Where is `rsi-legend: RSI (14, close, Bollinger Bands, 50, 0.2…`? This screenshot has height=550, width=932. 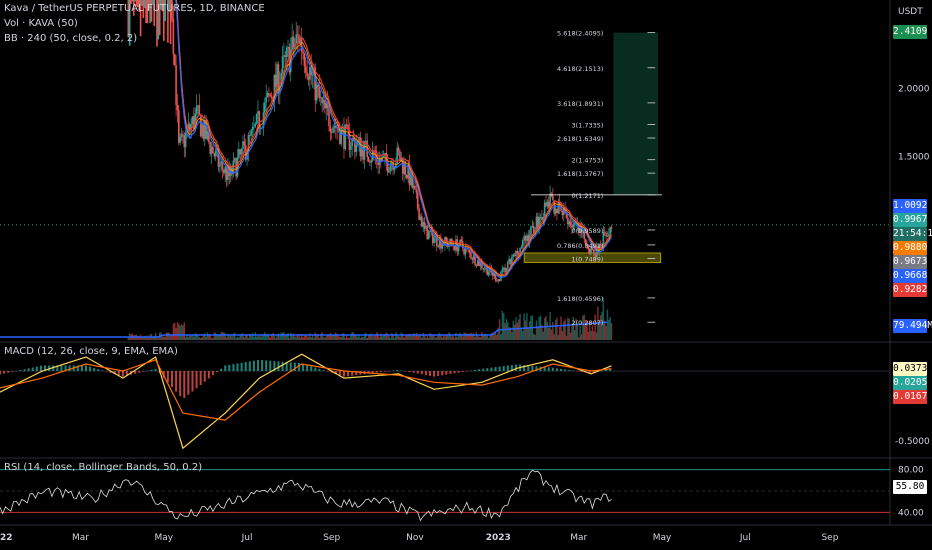
rsi-legend: RSI (14, close, Bollinger Bands, 50, 0.2… is located at coordinates (103, 467).